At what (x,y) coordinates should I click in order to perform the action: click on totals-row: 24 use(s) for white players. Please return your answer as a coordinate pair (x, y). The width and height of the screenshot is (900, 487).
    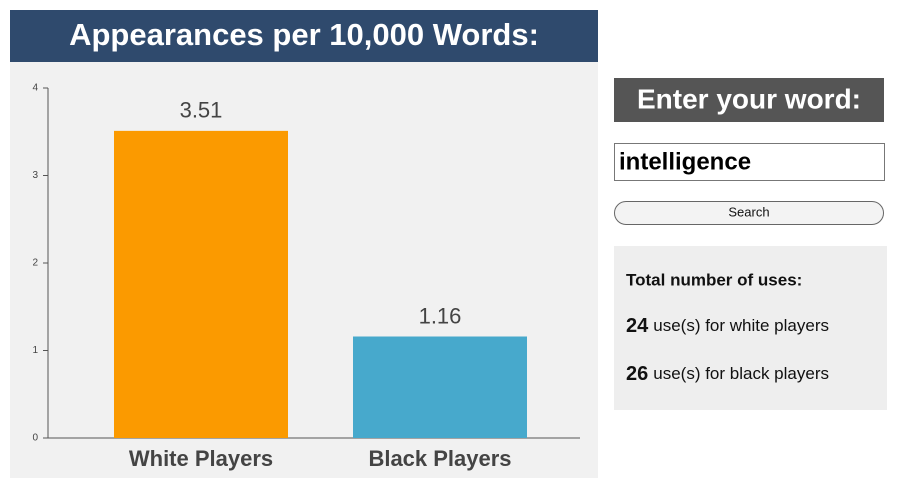
    Looking at the image, I should click on (727, 326).